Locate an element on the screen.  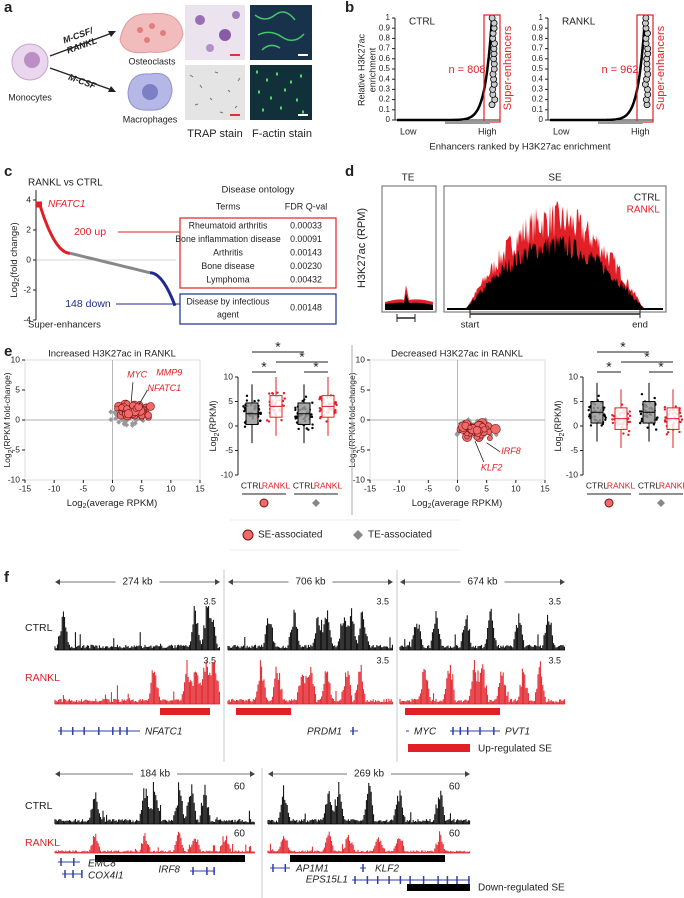
track-scale: 3.5 is located at coordinates (554, 601).